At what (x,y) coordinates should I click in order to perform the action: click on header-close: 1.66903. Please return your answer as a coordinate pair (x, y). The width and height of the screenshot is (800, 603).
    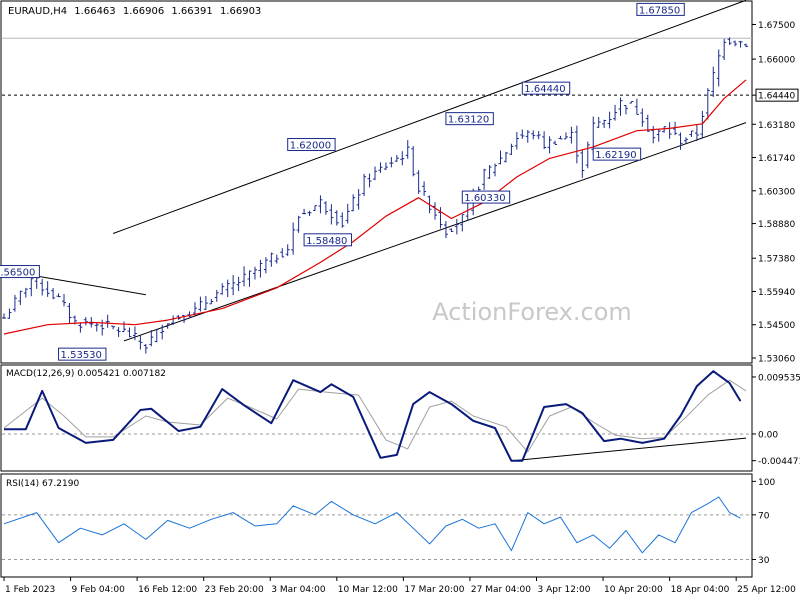
    Looking at the image, I should click on (240, 11).